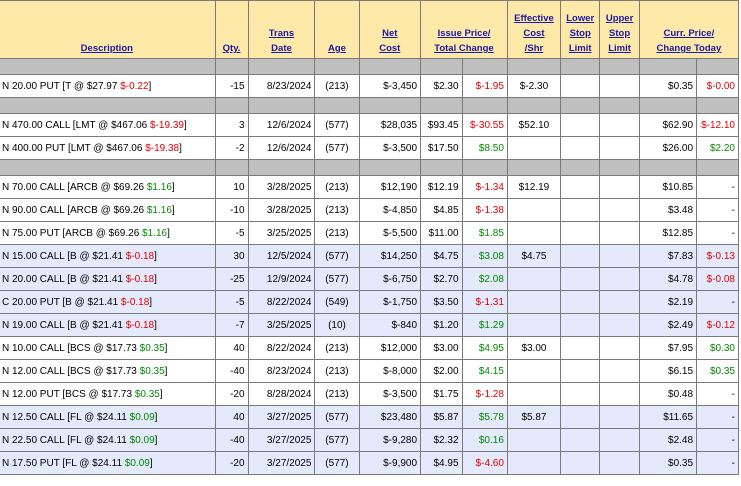 This screenshot has height=486, width=741. Describe the element at coordinates (231, 125) in the screenshot. I see `qty-cell: 3` at that location.